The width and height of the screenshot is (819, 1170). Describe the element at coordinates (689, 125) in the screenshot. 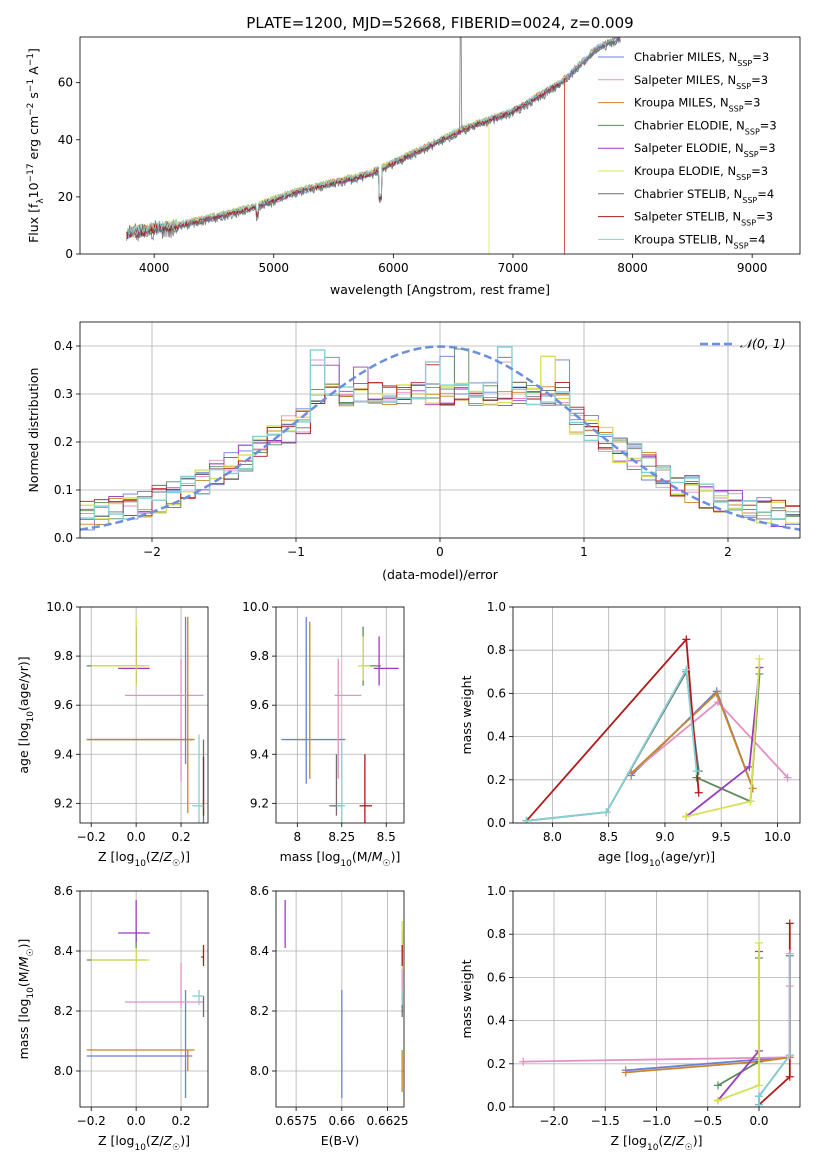

I see `legend-entry-name: Chabrier ELODIE, N` at that location.